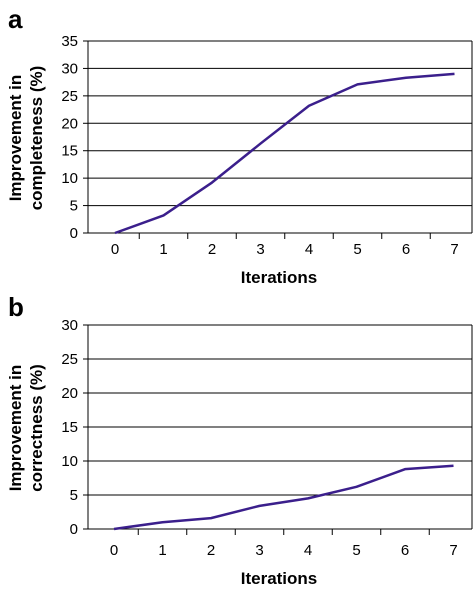 This screenshot has width=474, height=590. Describe the element at coordinates (69, 41) in the screenshot. I see `y-tick-label: 35` at that location.